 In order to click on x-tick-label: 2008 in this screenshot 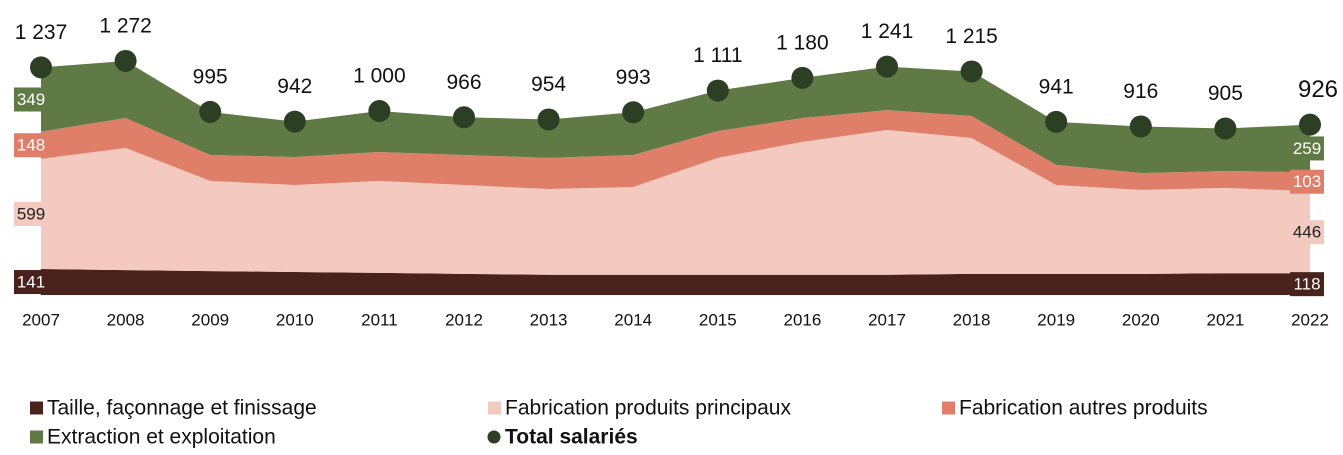, I will do `click(126, 319)`.